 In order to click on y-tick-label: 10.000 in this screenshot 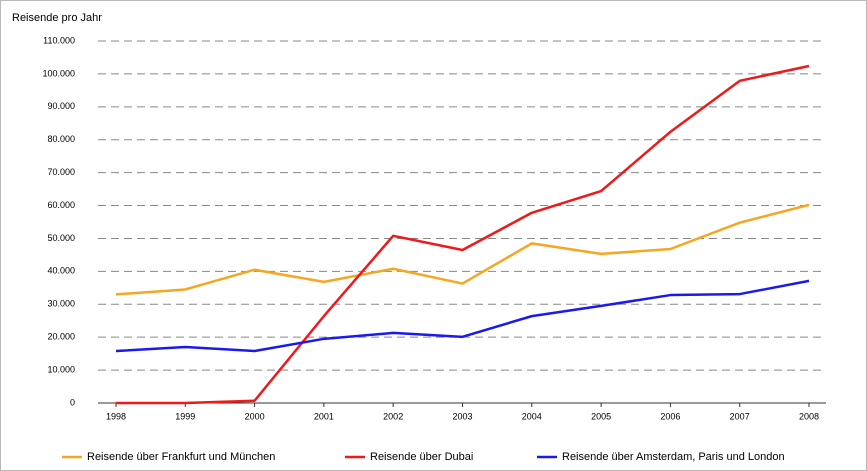, I will do `click(61, 369)`.